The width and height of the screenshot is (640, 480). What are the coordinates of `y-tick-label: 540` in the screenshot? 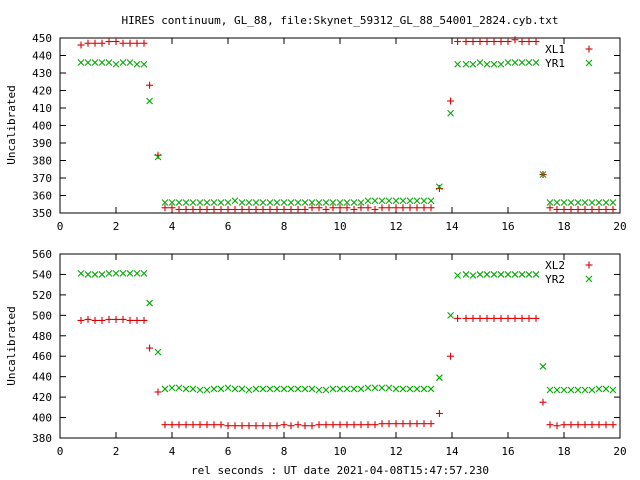 It's located at (42, 274).